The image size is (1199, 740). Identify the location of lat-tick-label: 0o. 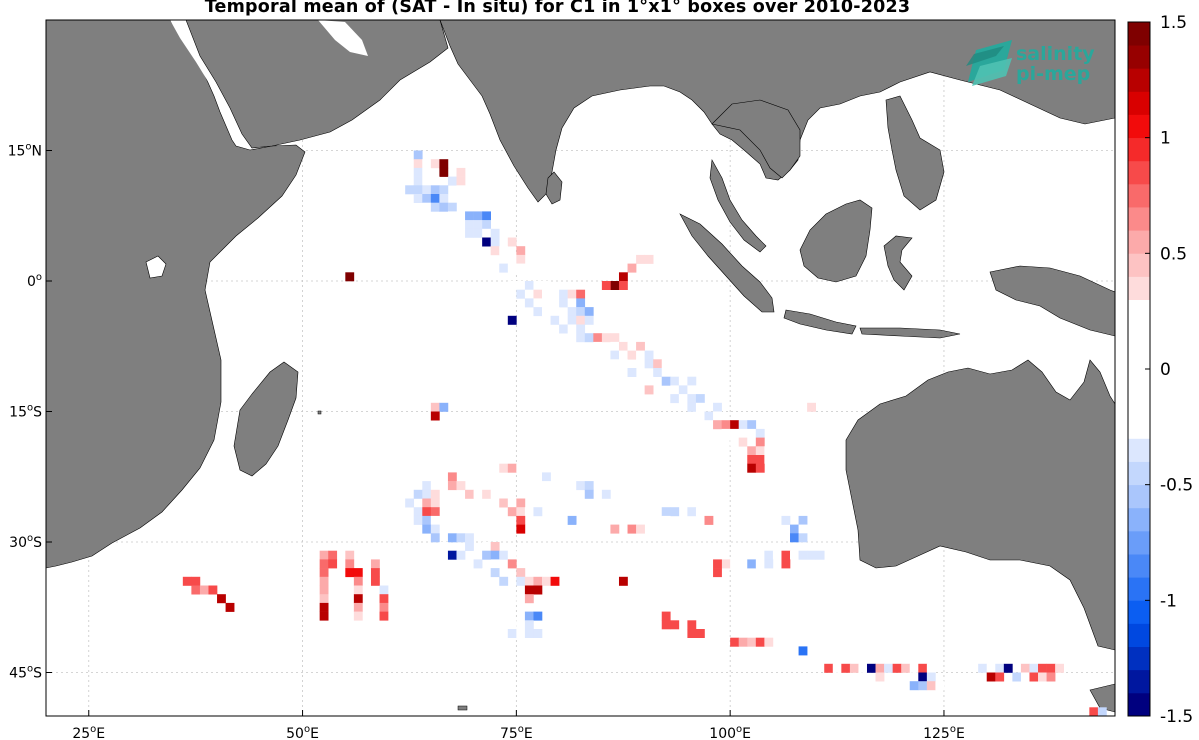
(34, 281).